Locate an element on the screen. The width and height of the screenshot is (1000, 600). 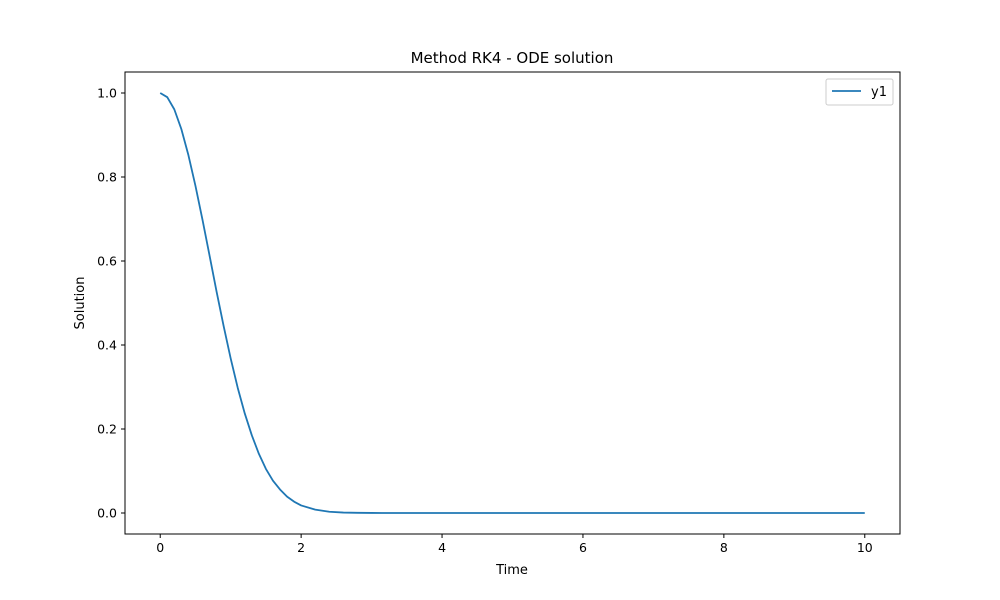
y-tick-label: 0.4 is located at coordinates (107, 345).